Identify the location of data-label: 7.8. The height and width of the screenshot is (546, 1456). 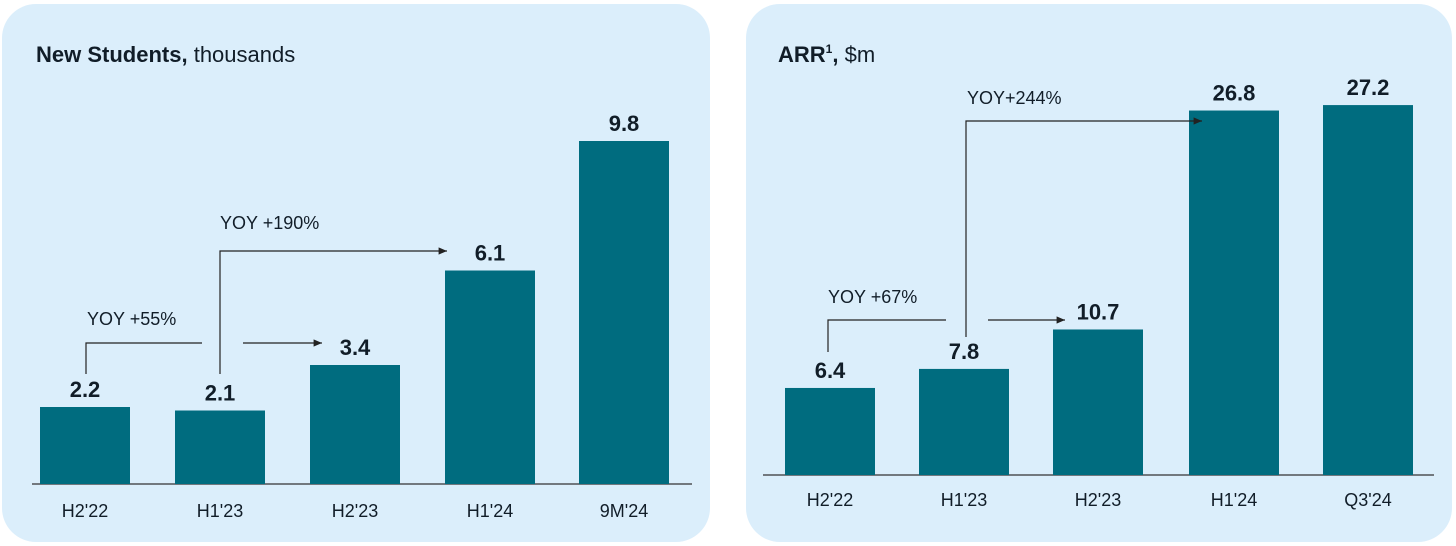
(964, 351).